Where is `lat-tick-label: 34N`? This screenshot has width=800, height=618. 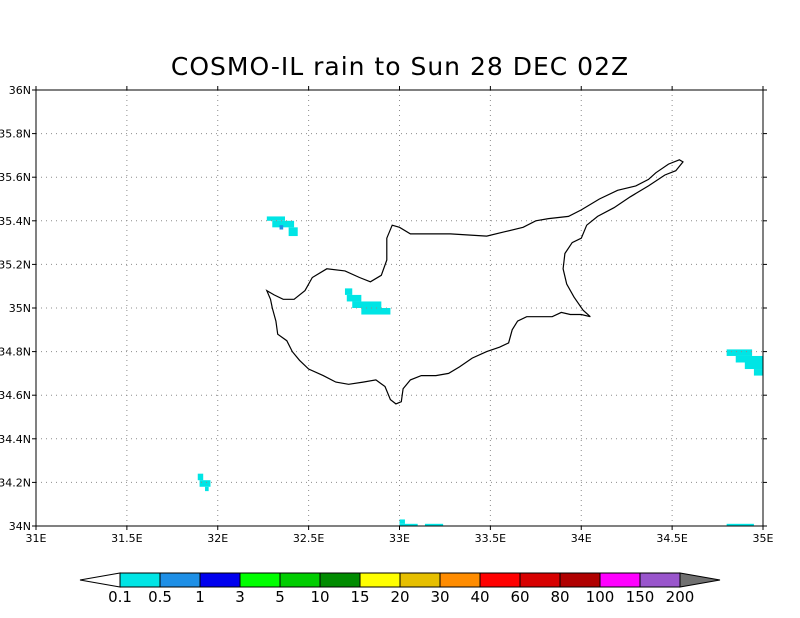
lat-tick-label: 34N is located at coordinates (20, 526).